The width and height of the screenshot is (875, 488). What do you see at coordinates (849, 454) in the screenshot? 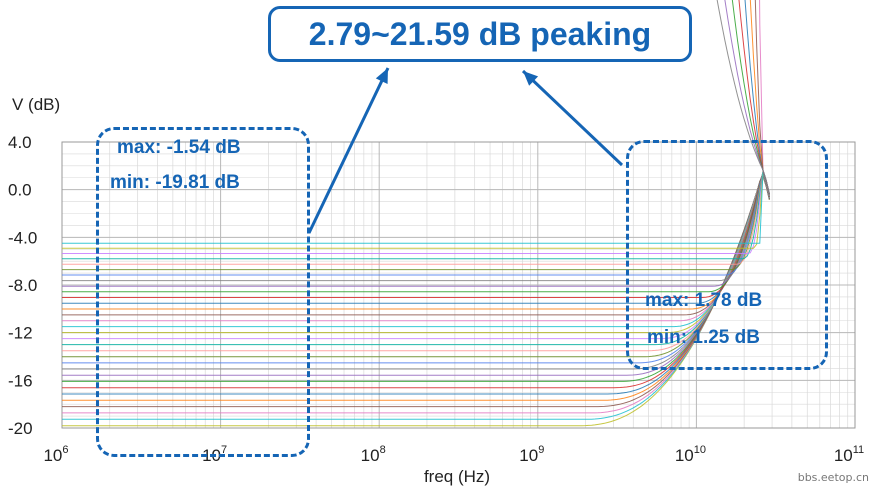
I see `x-tick-label: 10¹¹` at bounding box center [849, 454].